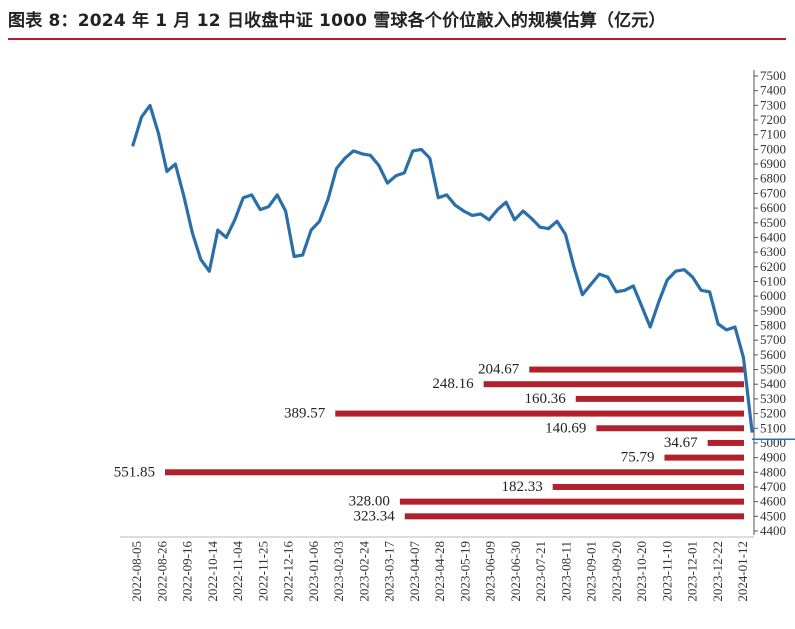  What do you see at coordinates (313, 571) in the screenshot?
I see `x-tick-label: 2023-01-06` at bounding box center [313, 571].